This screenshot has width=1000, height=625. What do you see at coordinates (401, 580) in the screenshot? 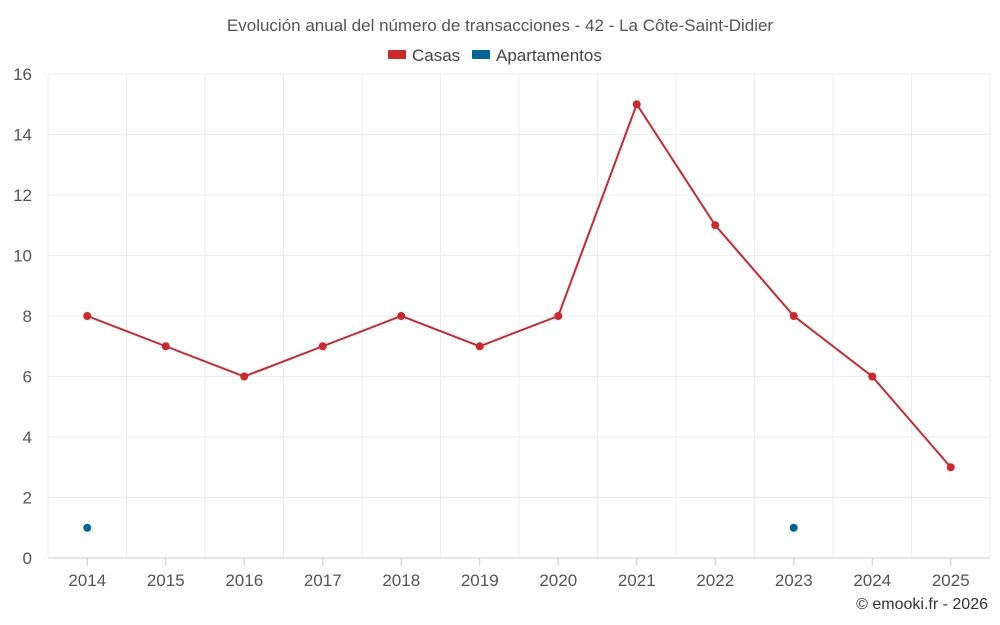
I see `x-tick-label: 2018` at bounding box center [401, 580].